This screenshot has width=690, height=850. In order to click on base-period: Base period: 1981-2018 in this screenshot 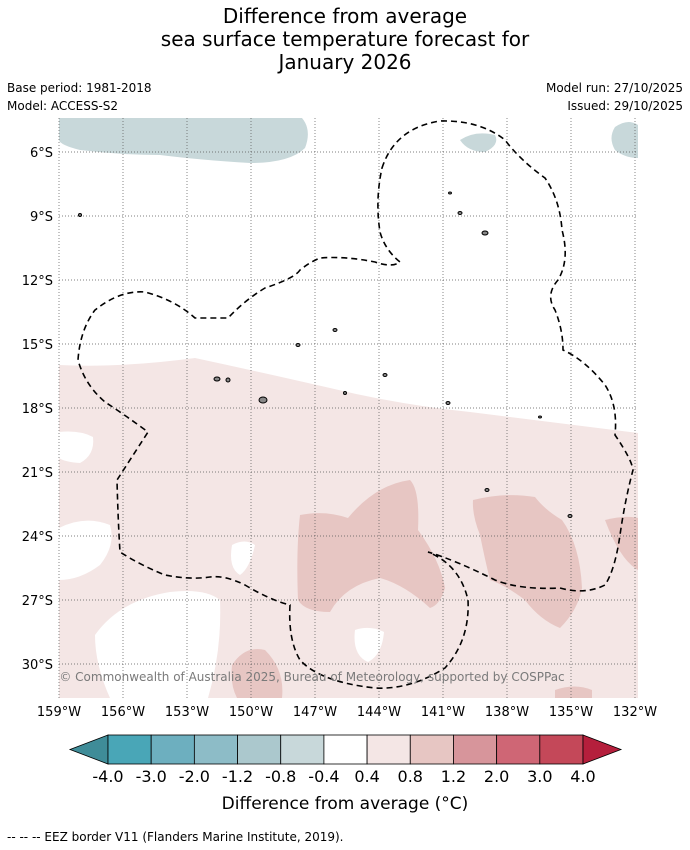, I will do `click(79, 88)`.